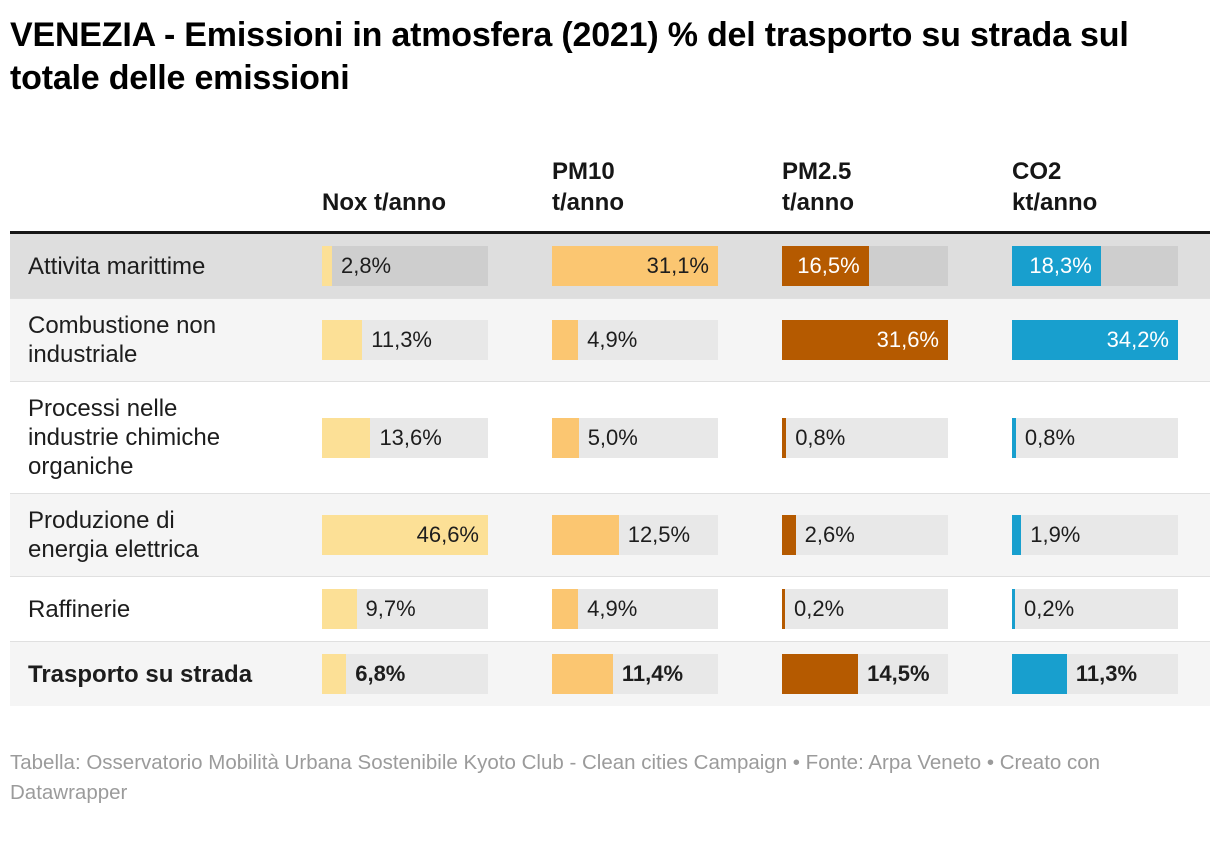  I want to click on bar: 16,5%, so click(825, 266).